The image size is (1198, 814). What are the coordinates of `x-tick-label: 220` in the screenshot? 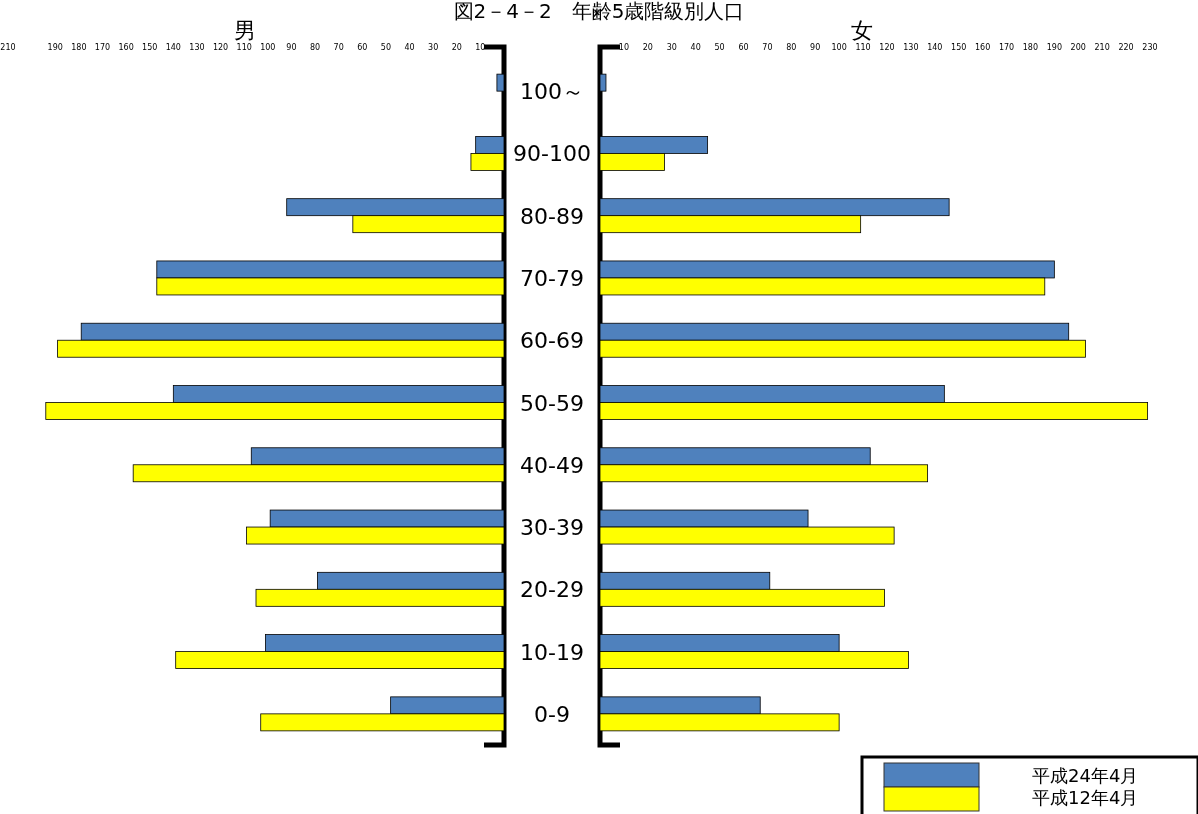 It's located at (1126, 47).